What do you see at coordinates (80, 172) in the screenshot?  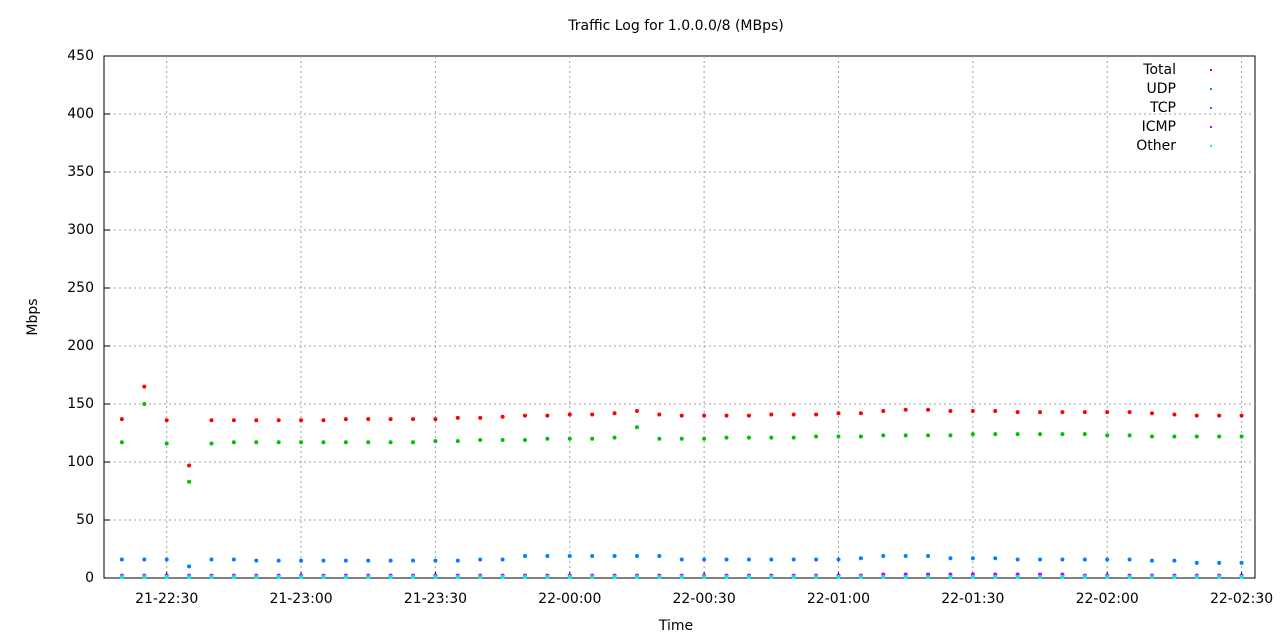 I see `y-tick-label: 350` at bounding box center [80, 172].